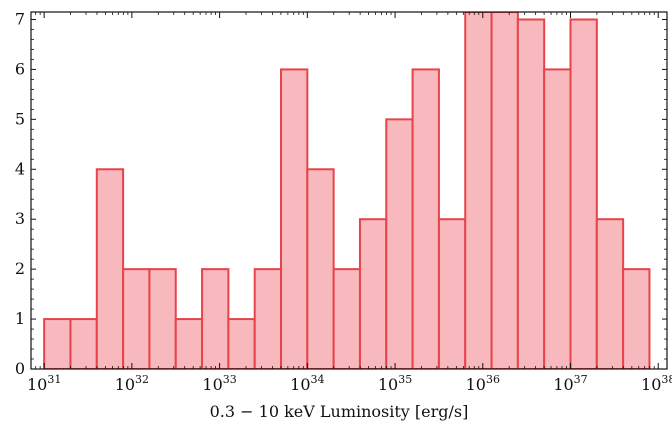  What do you see at coordinates (219, 383) in the screenshot?
I see `x-tick-label: 1033` at bounding box center [219, 383].